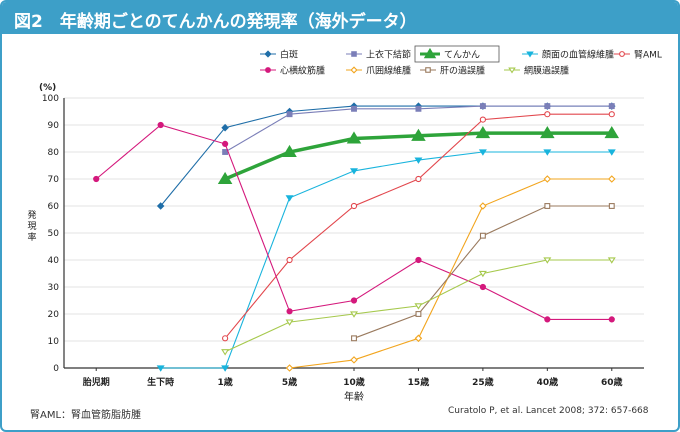 Image resolution: width=680 pixels, height=432 pixels. What do you see at coordinates (354, 396) in the screenshot?
I see `x-axis-label: 年齢` at bounding box center [354, 396].